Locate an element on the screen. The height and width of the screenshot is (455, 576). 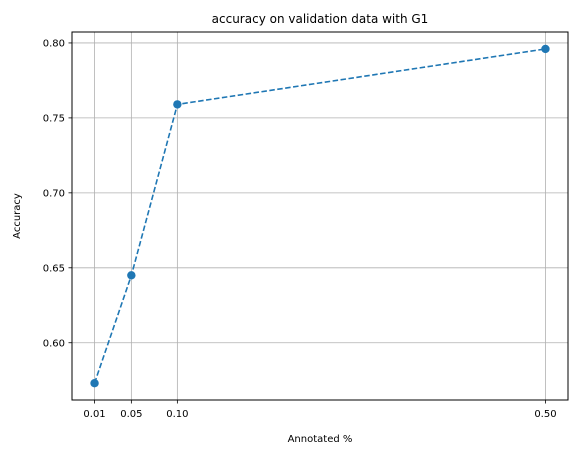
chart-title: accuracy on validation data with G1 is located at coordinates (320, 19).